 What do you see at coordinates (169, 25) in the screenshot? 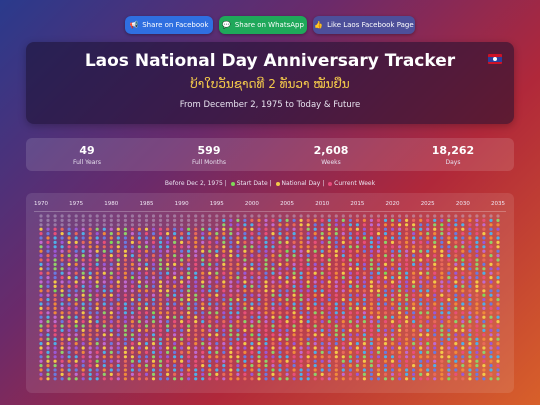
I see `share-facebook-button: 📢 Share on Facebook` at bounding box center [169, 25].